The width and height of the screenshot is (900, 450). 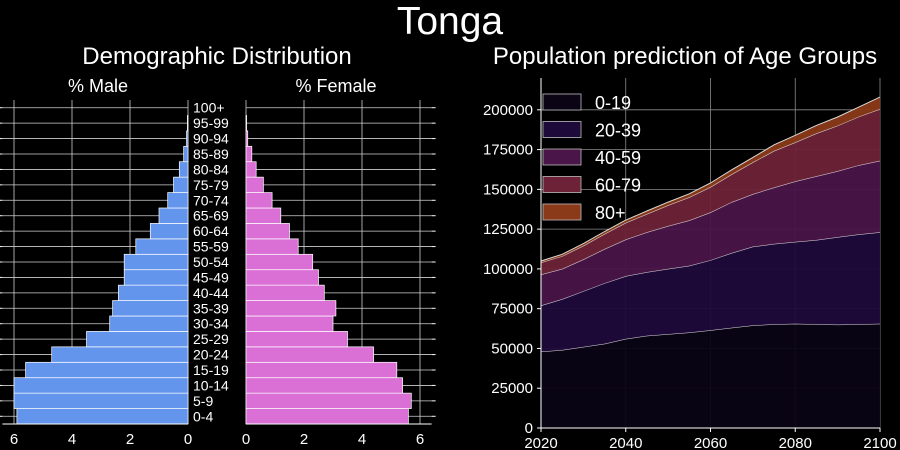 I want to click on age-group-label: 30-34, so click(x=211, y=324).